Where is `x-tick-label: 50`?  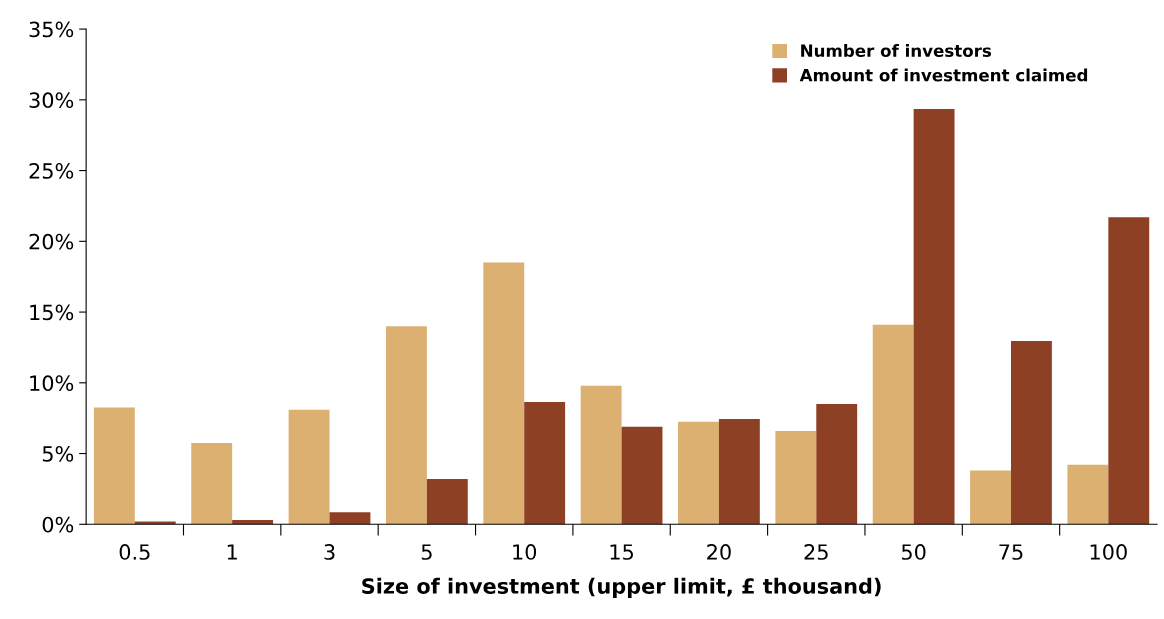
x-tick-label: 50 is located at coordinates (913, 552).